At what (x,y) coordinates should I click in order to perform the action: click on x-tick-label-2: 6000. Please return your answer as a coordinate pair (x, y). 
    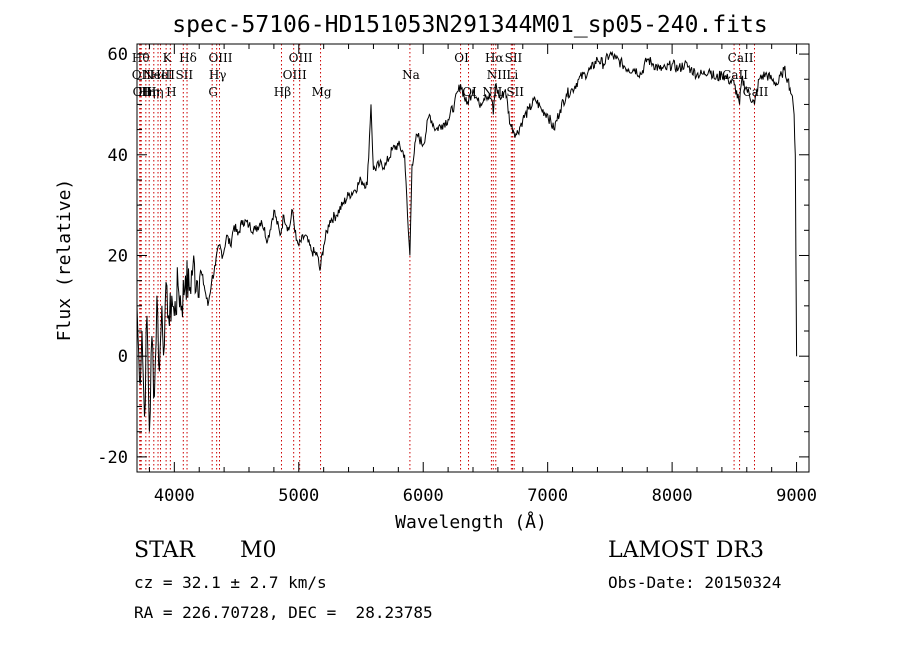
    Looking at the image, I should click on (423, 496).